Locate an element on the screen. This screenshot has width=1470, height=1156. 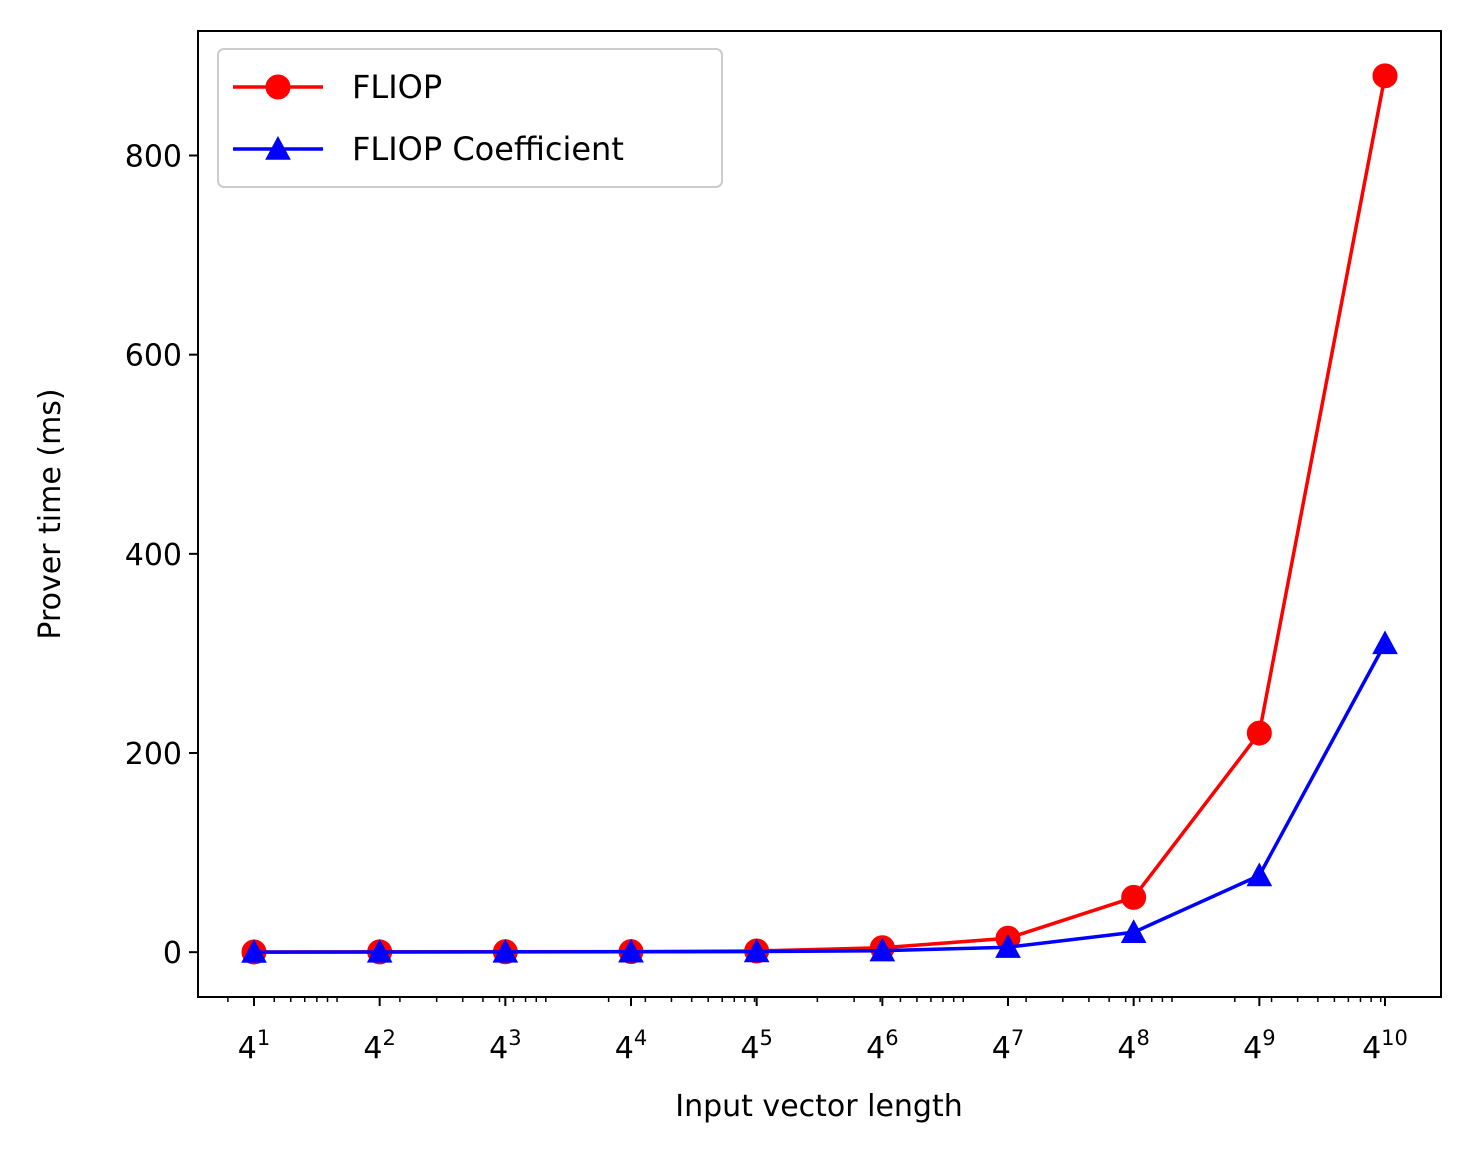
legend-item: FLIOP Coefficient is located at coordinates (428, 149).